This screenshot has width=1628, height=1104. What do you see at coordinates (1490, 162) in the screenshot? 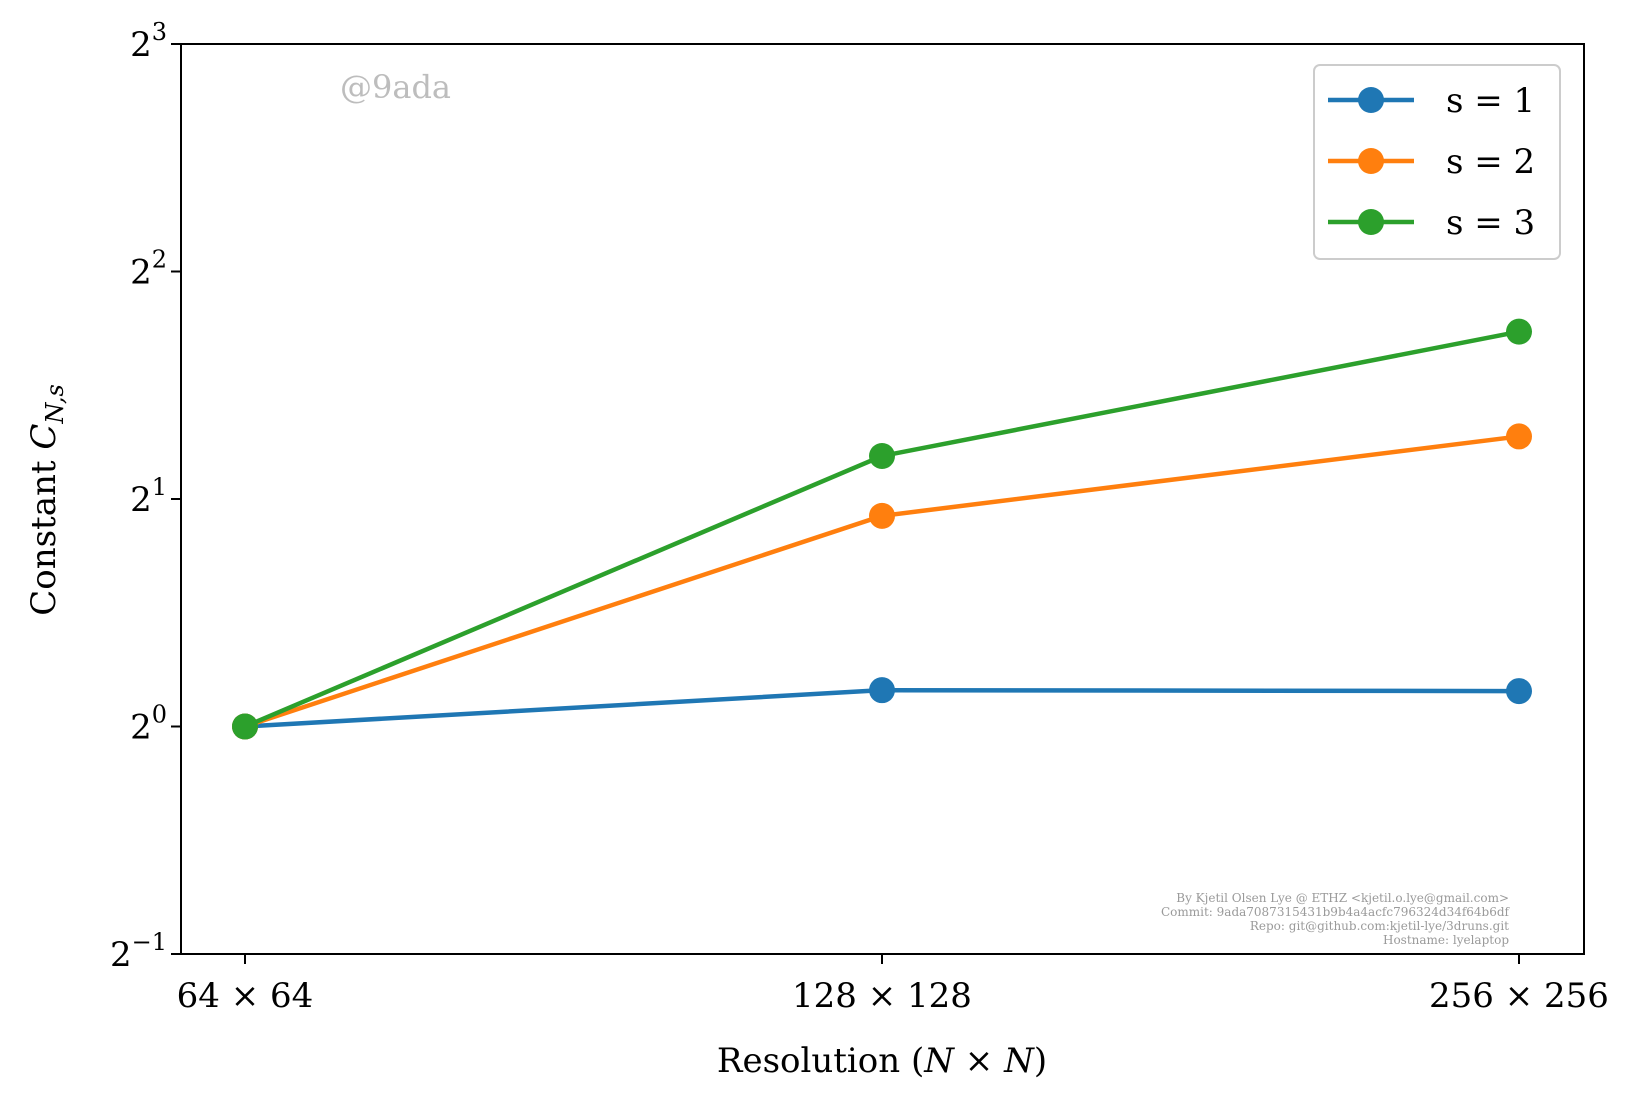
I see `legend-label-s2: s = 2` at bounding box center [1490, 162].